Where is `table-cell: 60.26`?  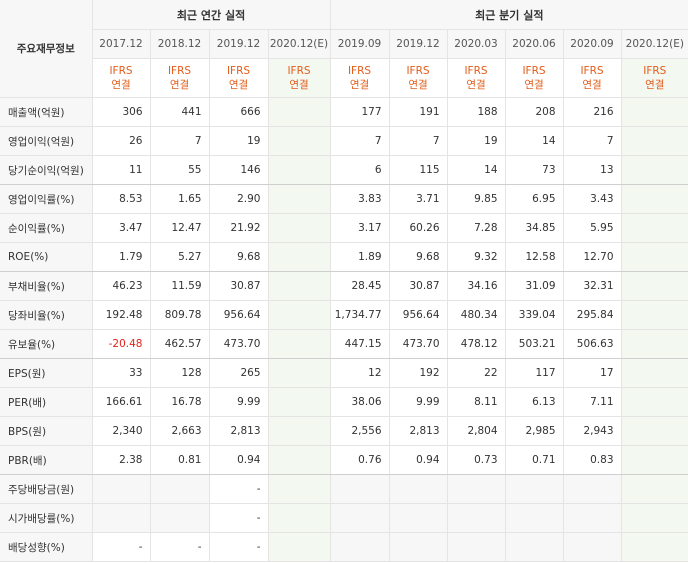
table-cell: 60.26 is located at coordinates (418, 228).